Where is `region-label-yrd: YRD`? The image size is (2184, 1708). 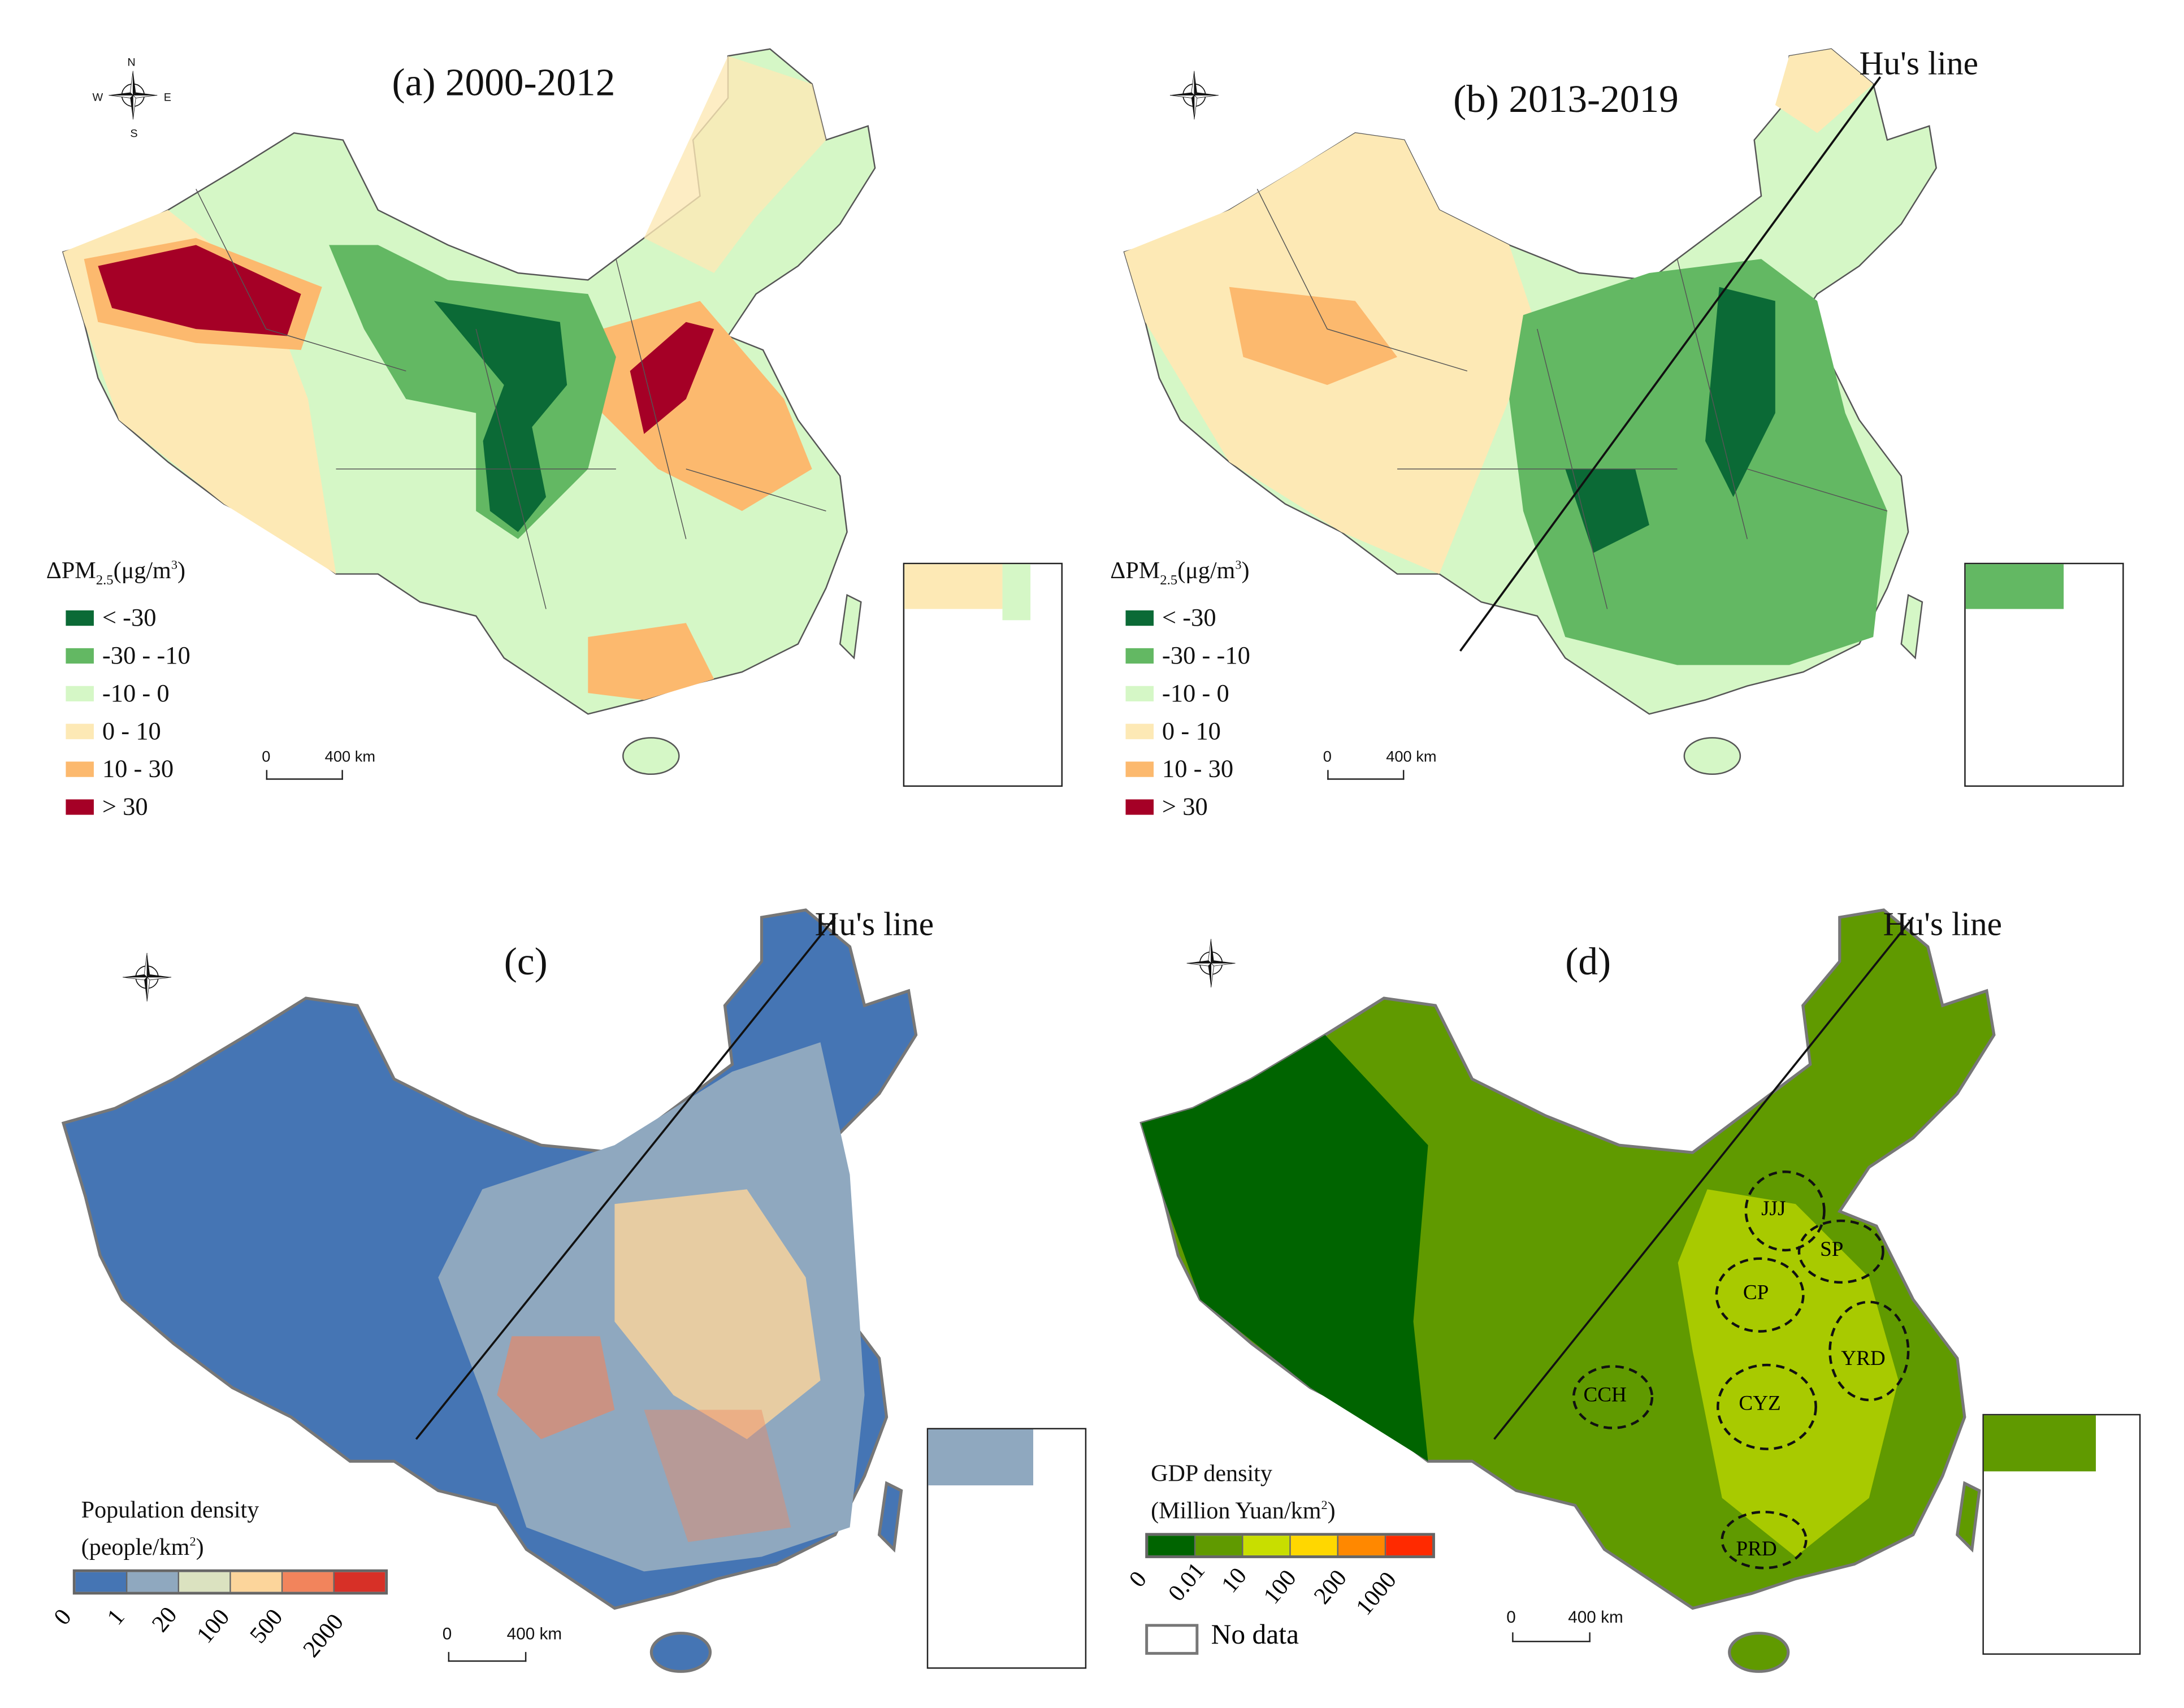 region-label-yrd: YRD is located at coordinates (1863, 1359).